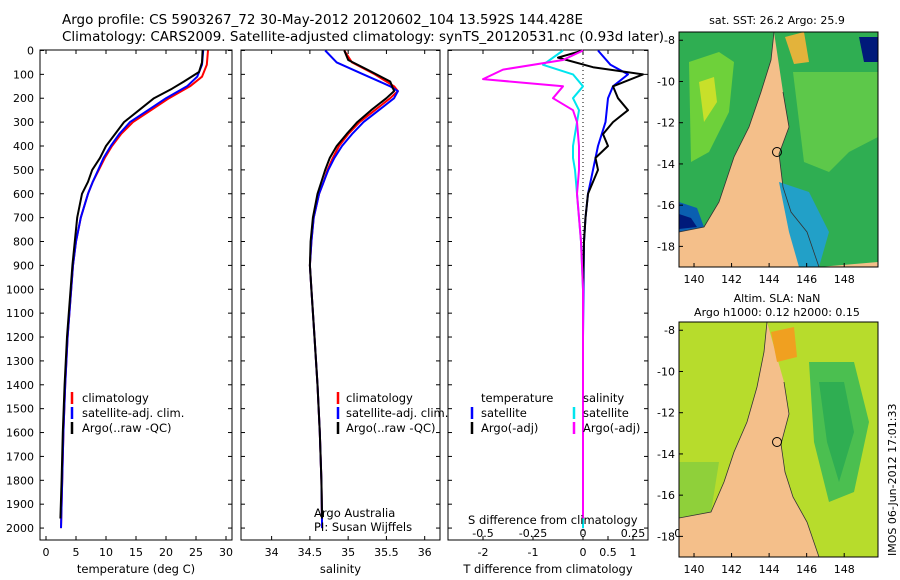 Image resolution: width=900 pixels, height=580 pixels. I want to click on high-sla-north, so click(784, 344).